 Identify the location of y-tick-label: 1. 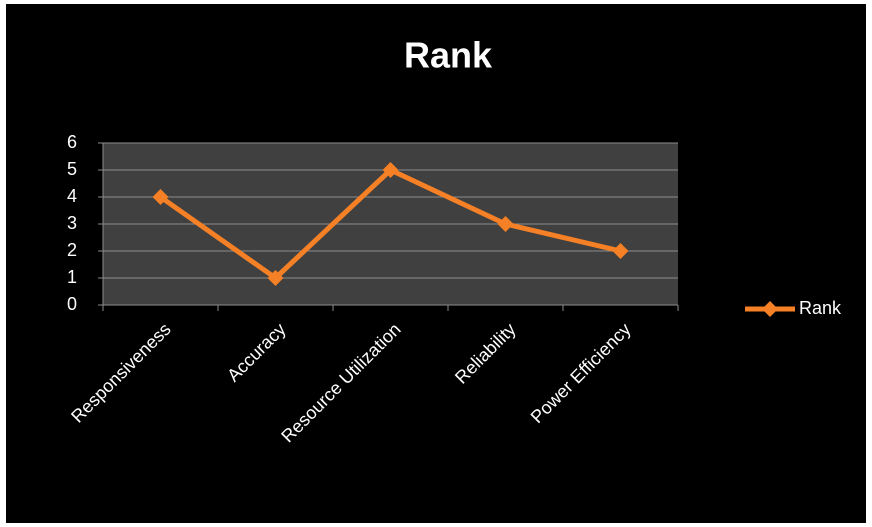
(72, 277).